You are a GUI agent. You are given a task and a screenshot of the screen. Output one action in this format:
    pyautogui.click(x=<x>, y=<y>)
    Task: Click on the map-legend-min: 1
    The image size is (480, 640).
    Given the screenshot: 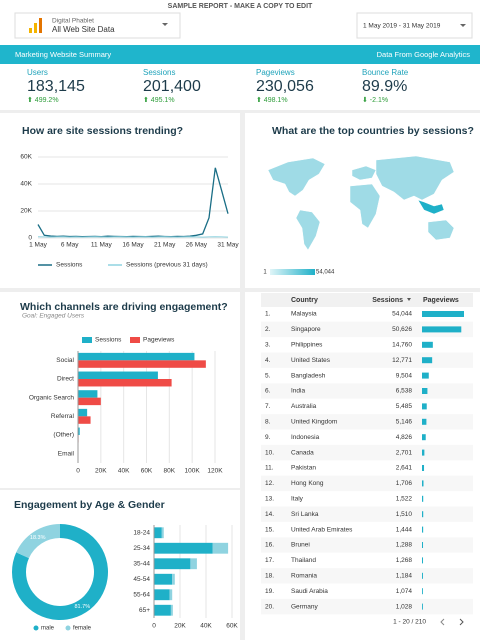 What is the action you would take?
    pyautogui.click(x=265, y=273)
    